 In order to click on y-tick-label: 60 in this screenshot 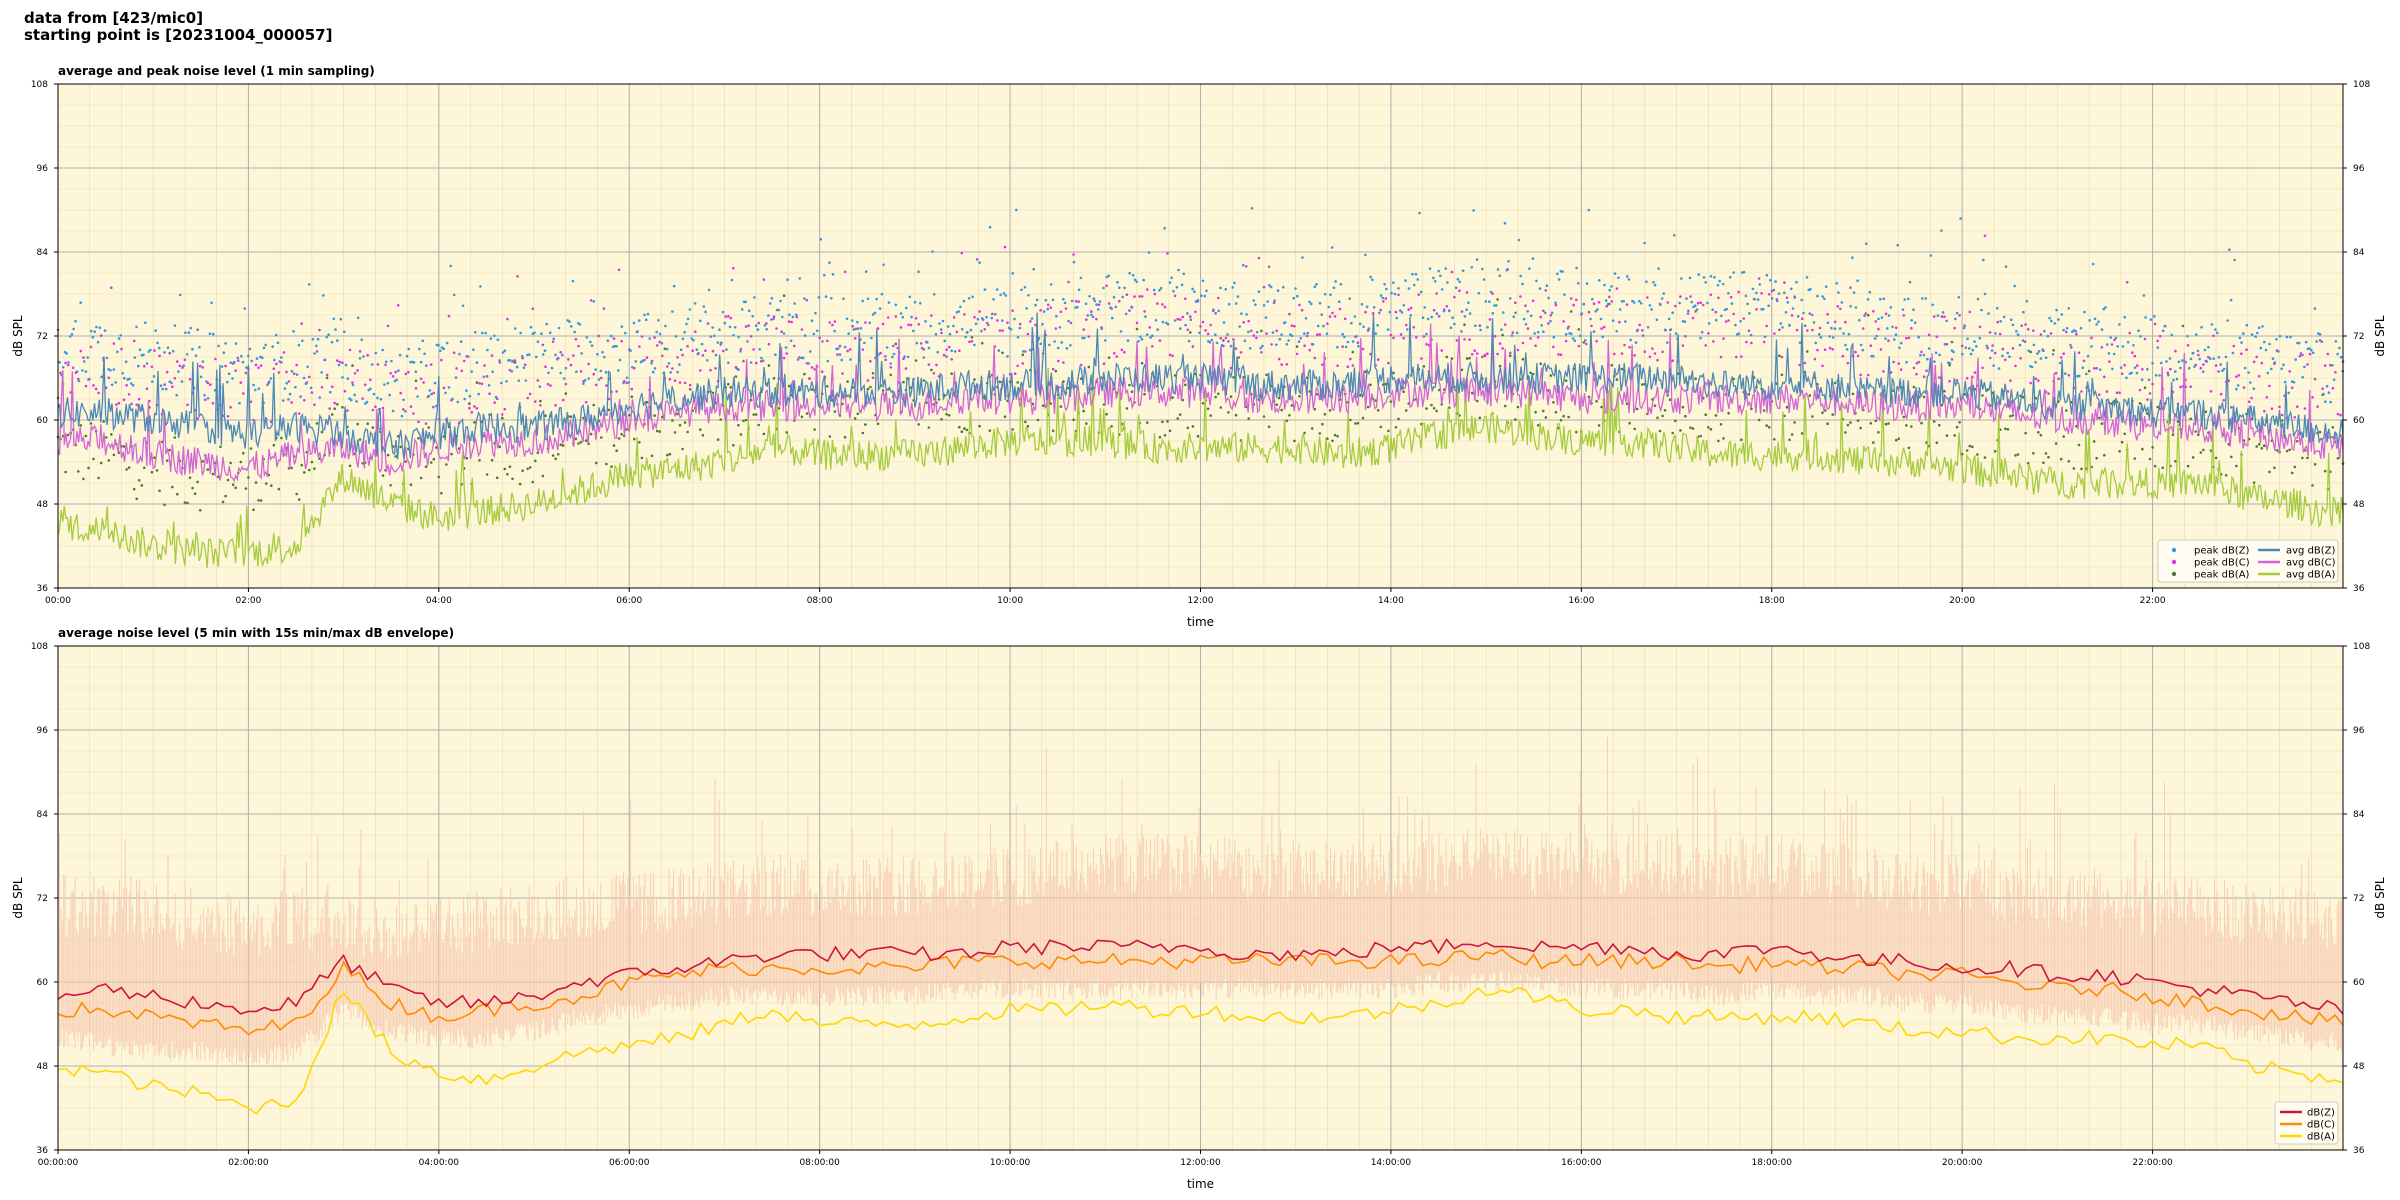, I will do `click(43, 983)`.